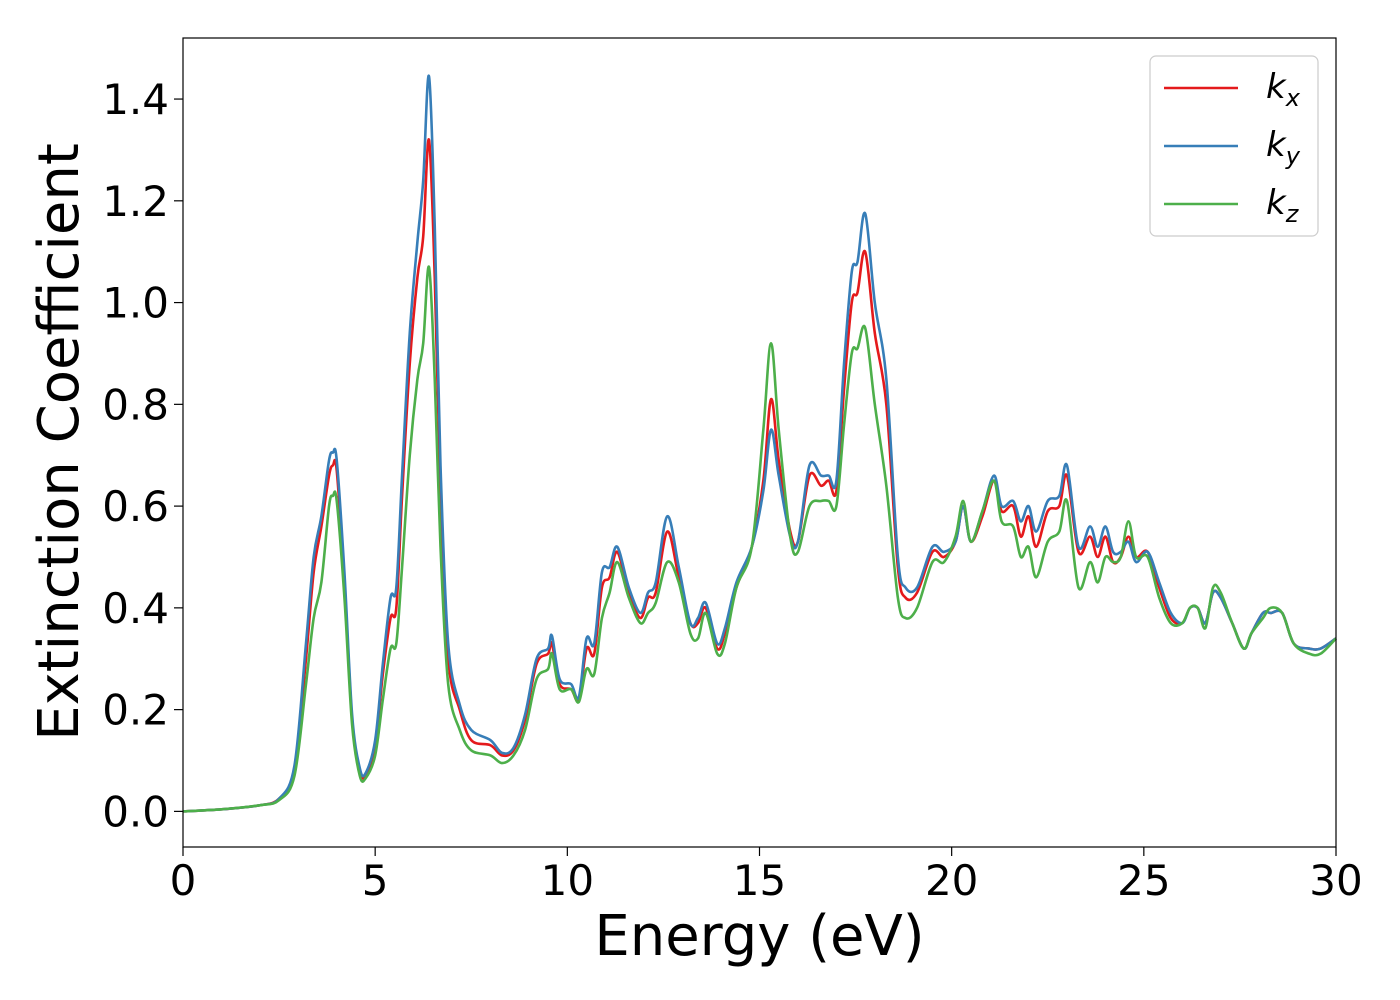 The width and height of the screenshot is (1400, 1000). I want to click on y-tick-label: 0.0, so click(135, 811).